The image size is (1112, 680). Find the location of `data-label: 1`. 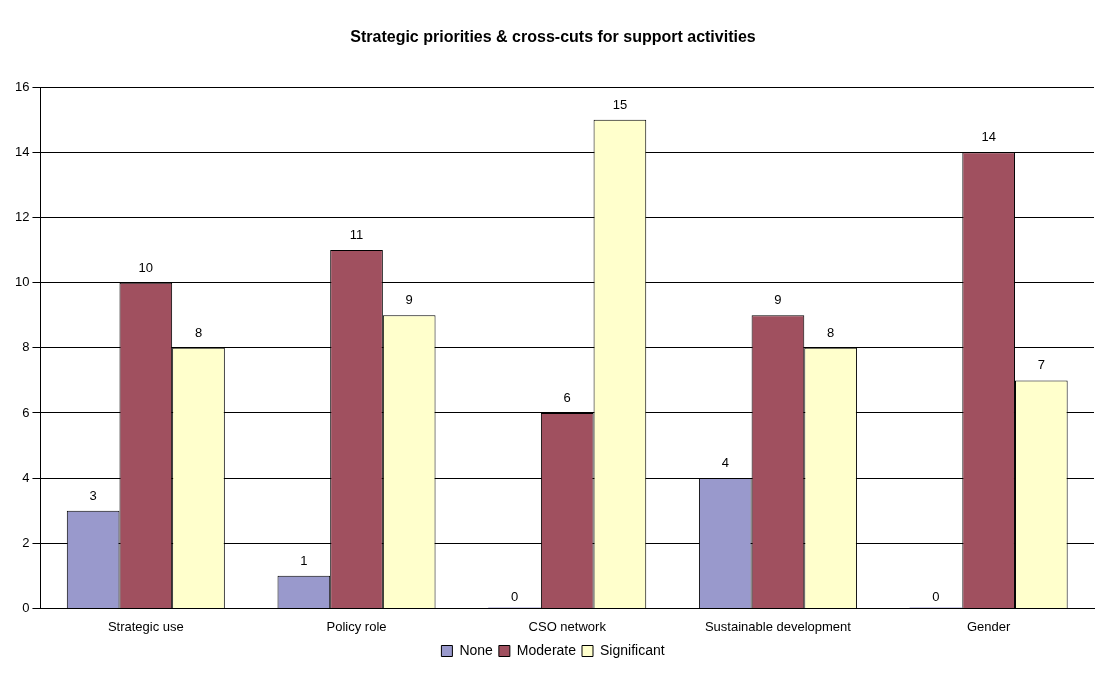

data-label: 1 is located at coordinates (304, 560).